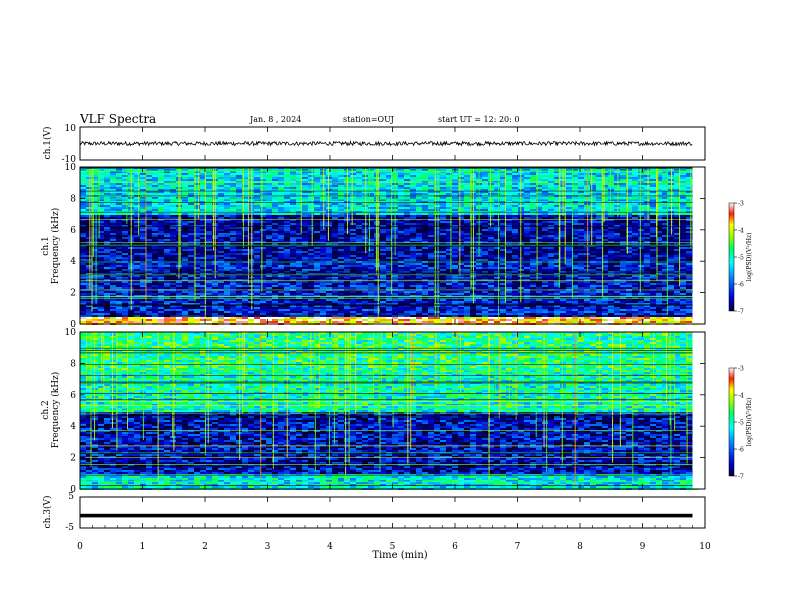 Image resolution: width=792 pixels, height=612 pixels. What do you see at coordinates (518, 547) in the screenshot?
I see `time-tick-label: 7` at bounding box center [518, 547].